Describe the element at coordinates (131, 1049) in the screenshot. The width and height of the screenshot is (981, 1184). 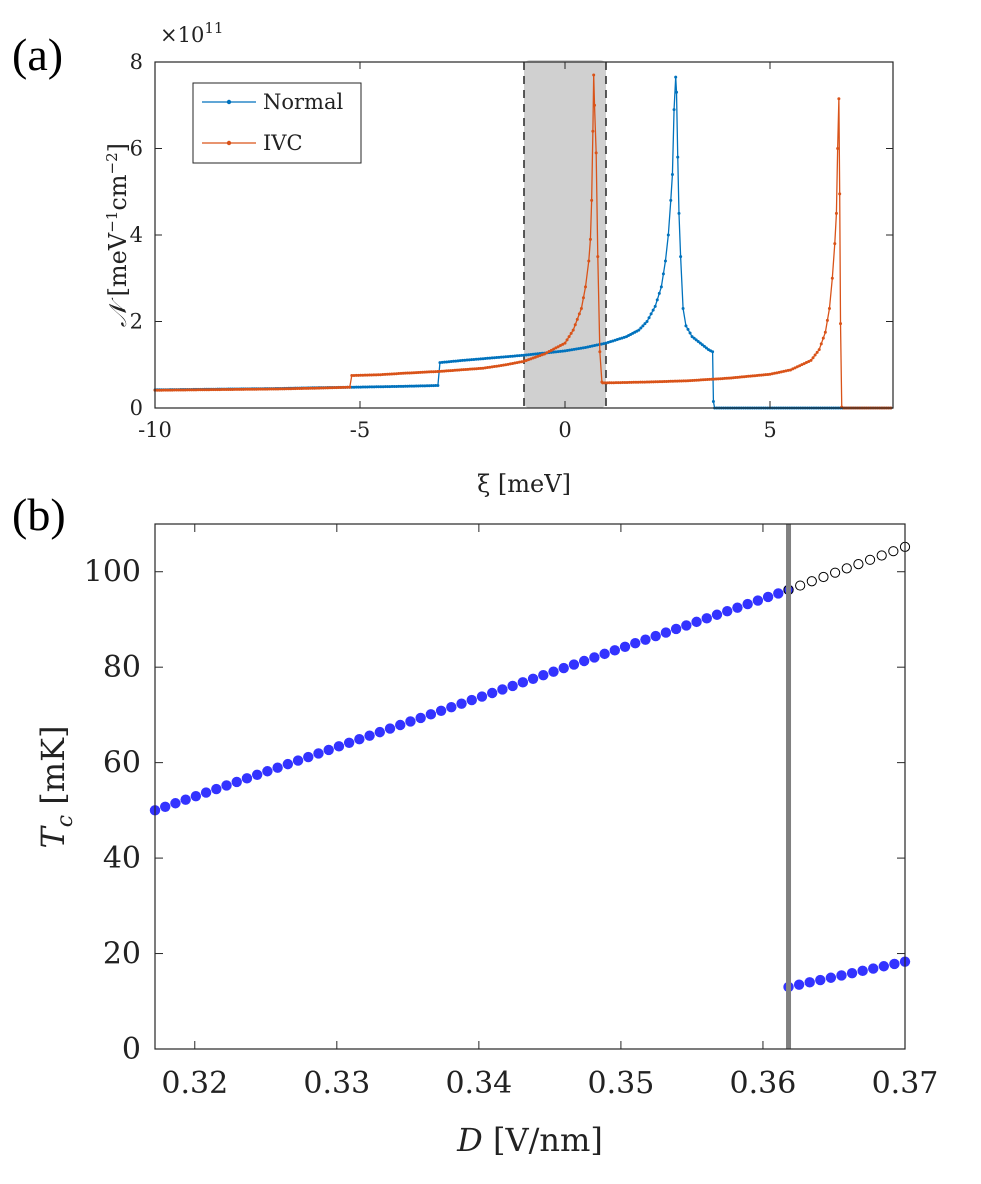
I see `y-tick-label: 0` at that location.